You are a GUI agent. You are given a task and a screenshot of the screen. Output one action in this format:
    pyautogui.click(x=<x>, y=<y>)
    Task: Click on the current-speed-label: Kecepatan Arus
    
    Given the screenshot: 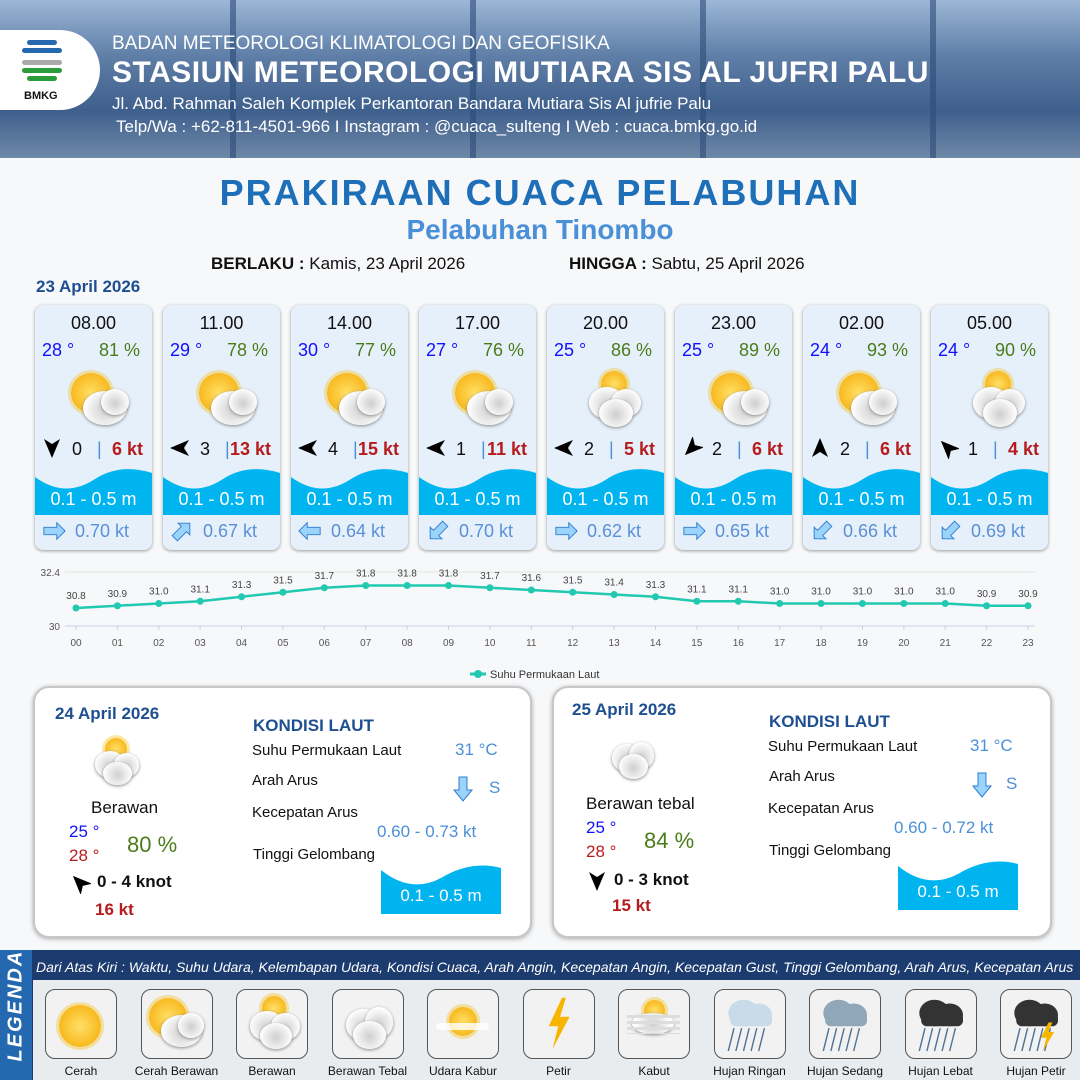 What is the action you would take?
    pyautogui.click(x=821, y=808)
    